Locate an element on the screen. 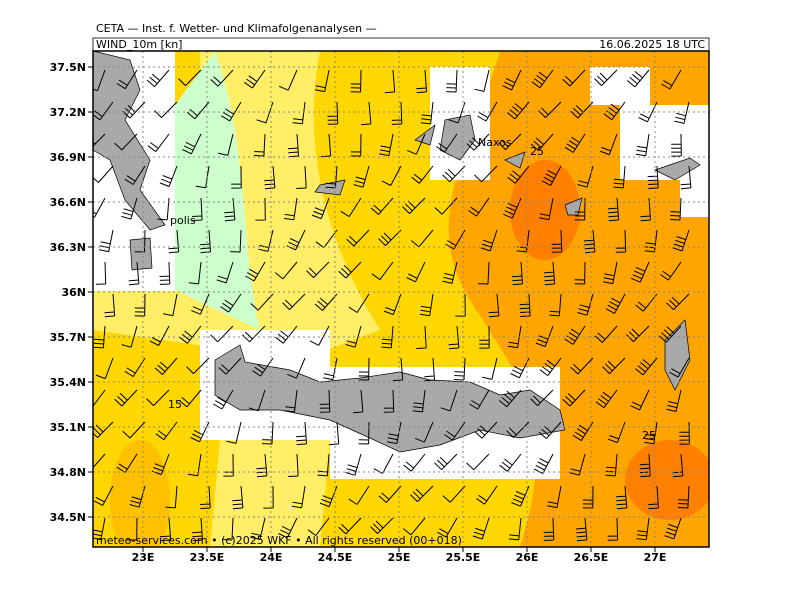 The width and height of the screenshot is (800, 604). datetime: 16.06.2025 18 UTC is located at coordinates (652, 44).